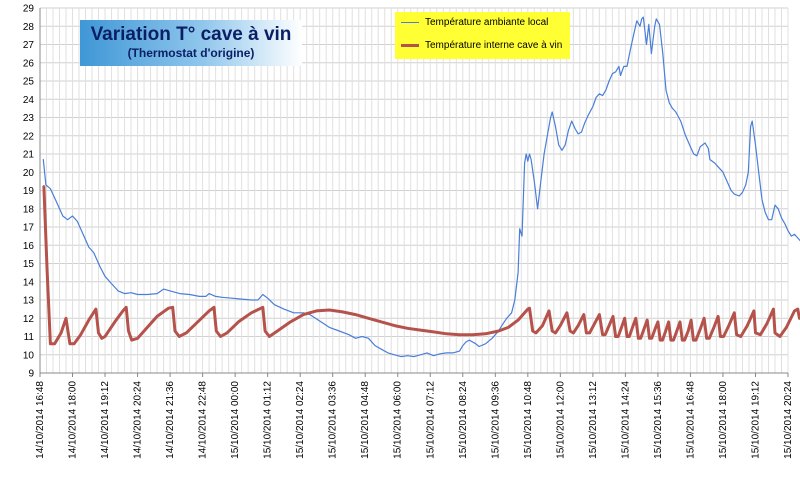 The height and width of the screenshot is (489, 800). What do you see at coordinates (29, 100) in the screenshot?
I see `y-tick-label: 24` at bounding box center [29, 100].